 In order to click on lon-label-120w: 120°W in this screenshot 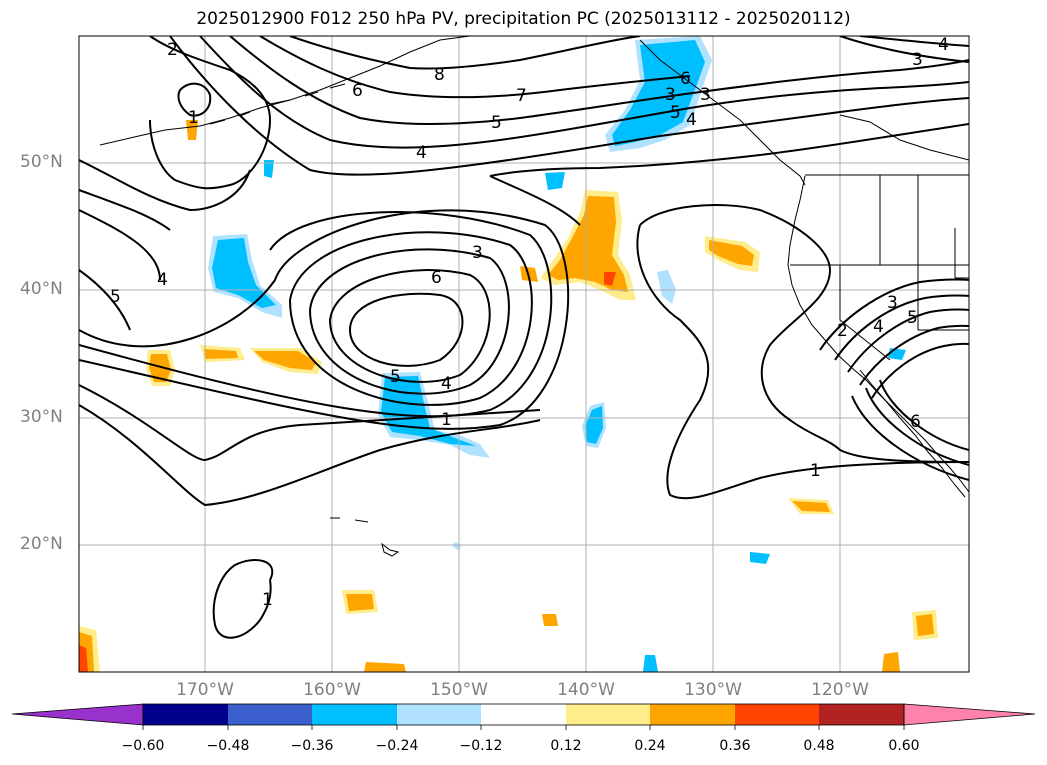, I will do `click(840, 690)`.